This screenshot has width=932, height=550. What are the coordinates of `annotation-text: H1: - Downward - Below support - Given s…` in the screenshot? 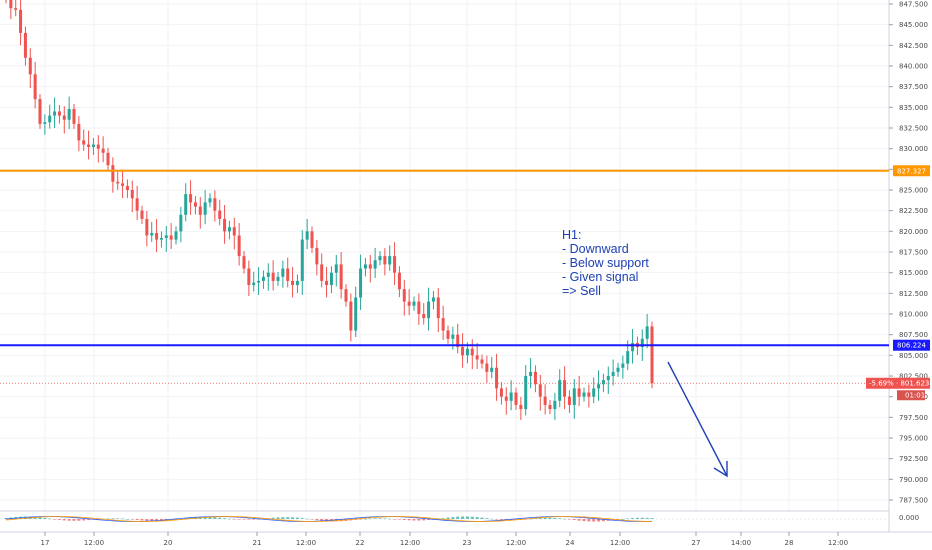 It's located at (607, 263).